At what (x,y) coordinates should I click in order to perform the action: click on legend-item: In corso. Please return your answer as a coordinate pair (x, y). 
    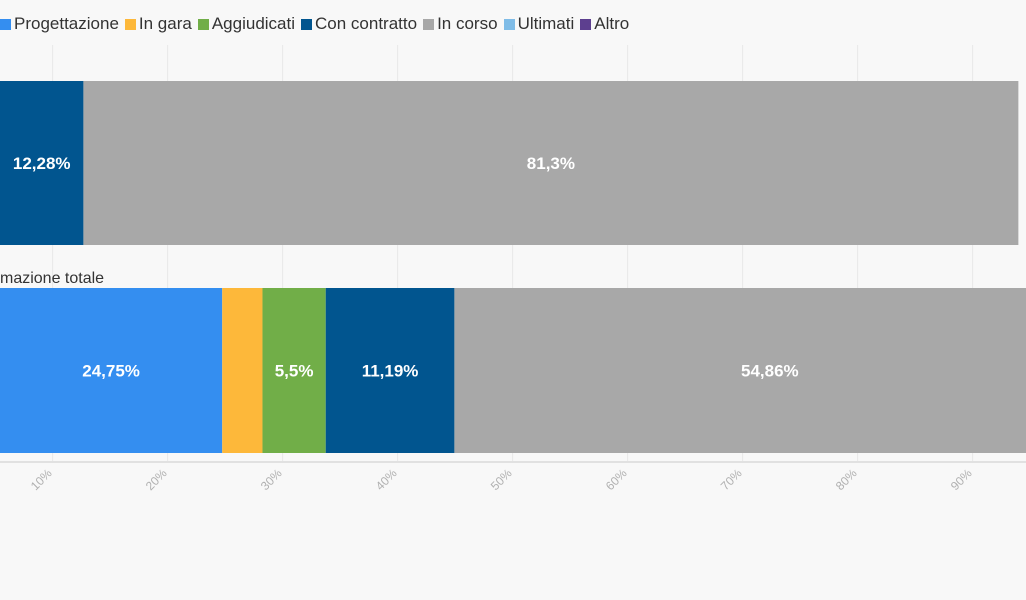
    Looking at the image, I should click on (460, 24).